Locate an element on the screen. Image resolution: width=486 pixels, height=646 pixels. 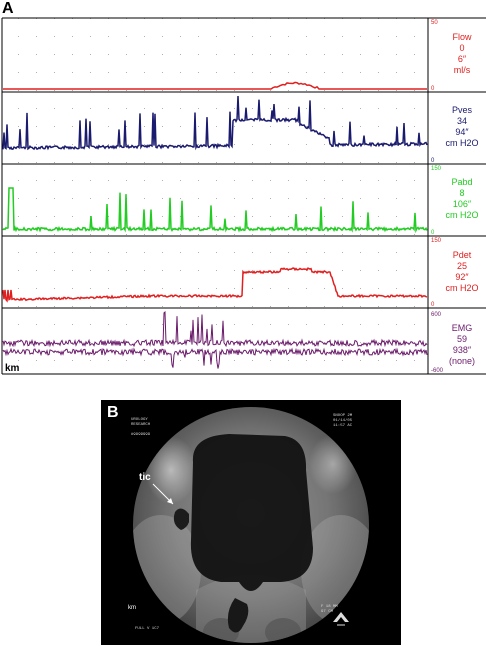
pabd-trace is located at coordinates (215, 210).